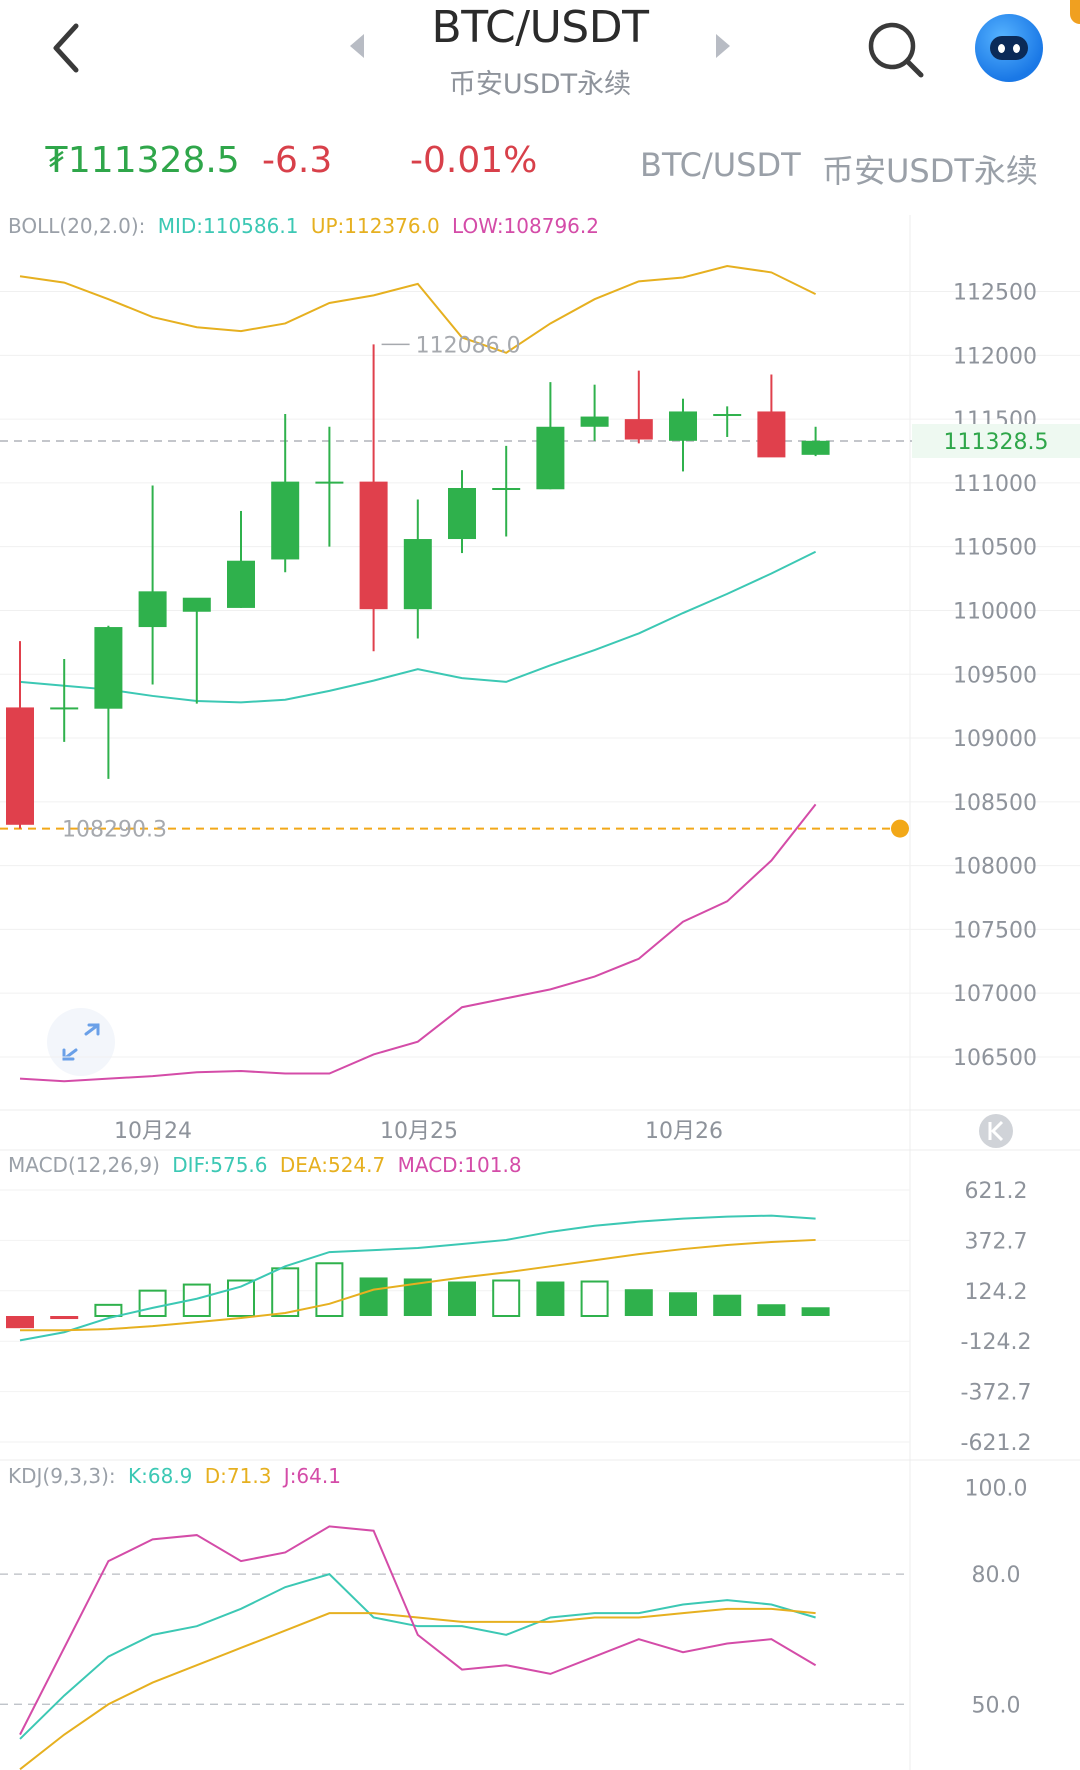 Image resolution: width=1080 pixels, height=1770 pixels. What do you see at coordinates (84, 1165) in the screenshot?
I see `macd-legend-name: MACD(12,26,9)` at bounding box center [84, 1165].